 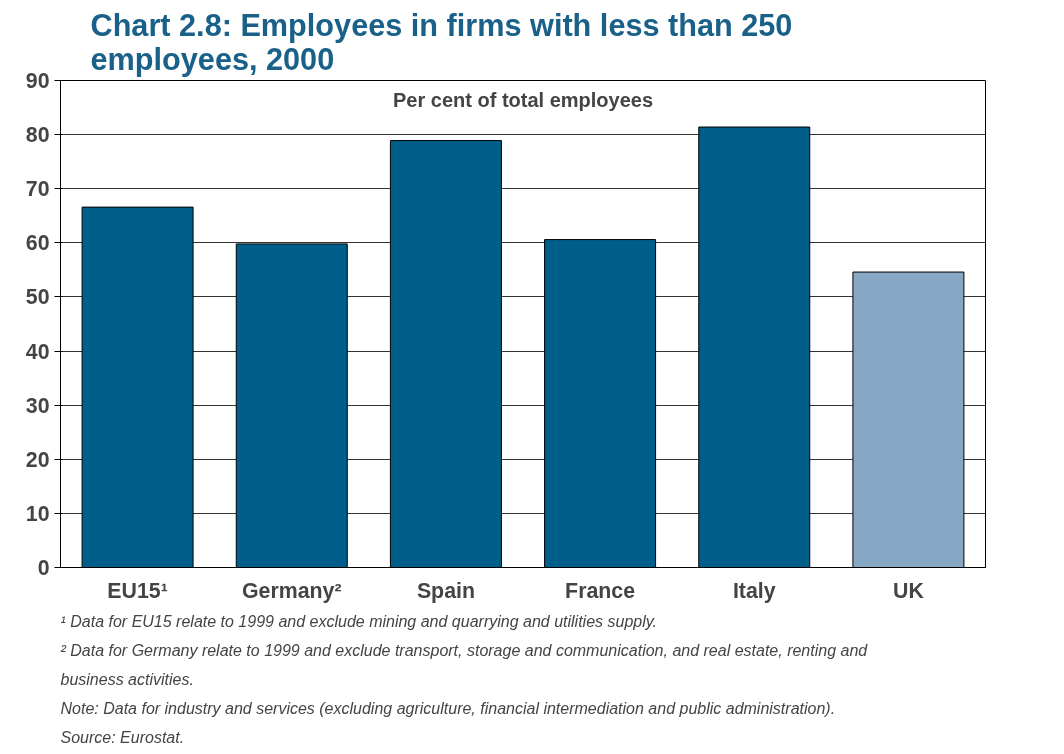 I want to click on x-tick-label: Germany², so click(x=291, y=590).